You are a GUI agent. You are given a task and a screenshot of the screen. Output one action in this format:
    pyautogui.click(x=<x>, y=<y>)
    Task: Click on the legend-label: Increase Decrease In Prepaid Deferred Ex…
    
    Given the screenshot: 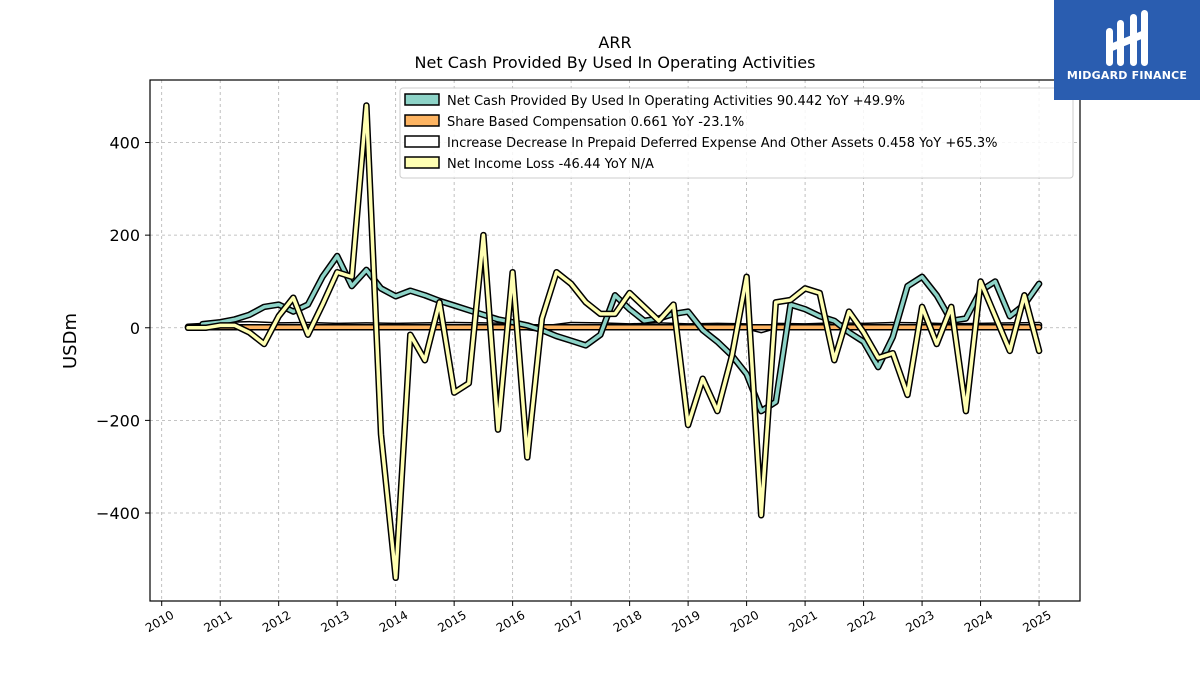 What is the action you would take?
    pyautogui.click(x=722, y=143)
    